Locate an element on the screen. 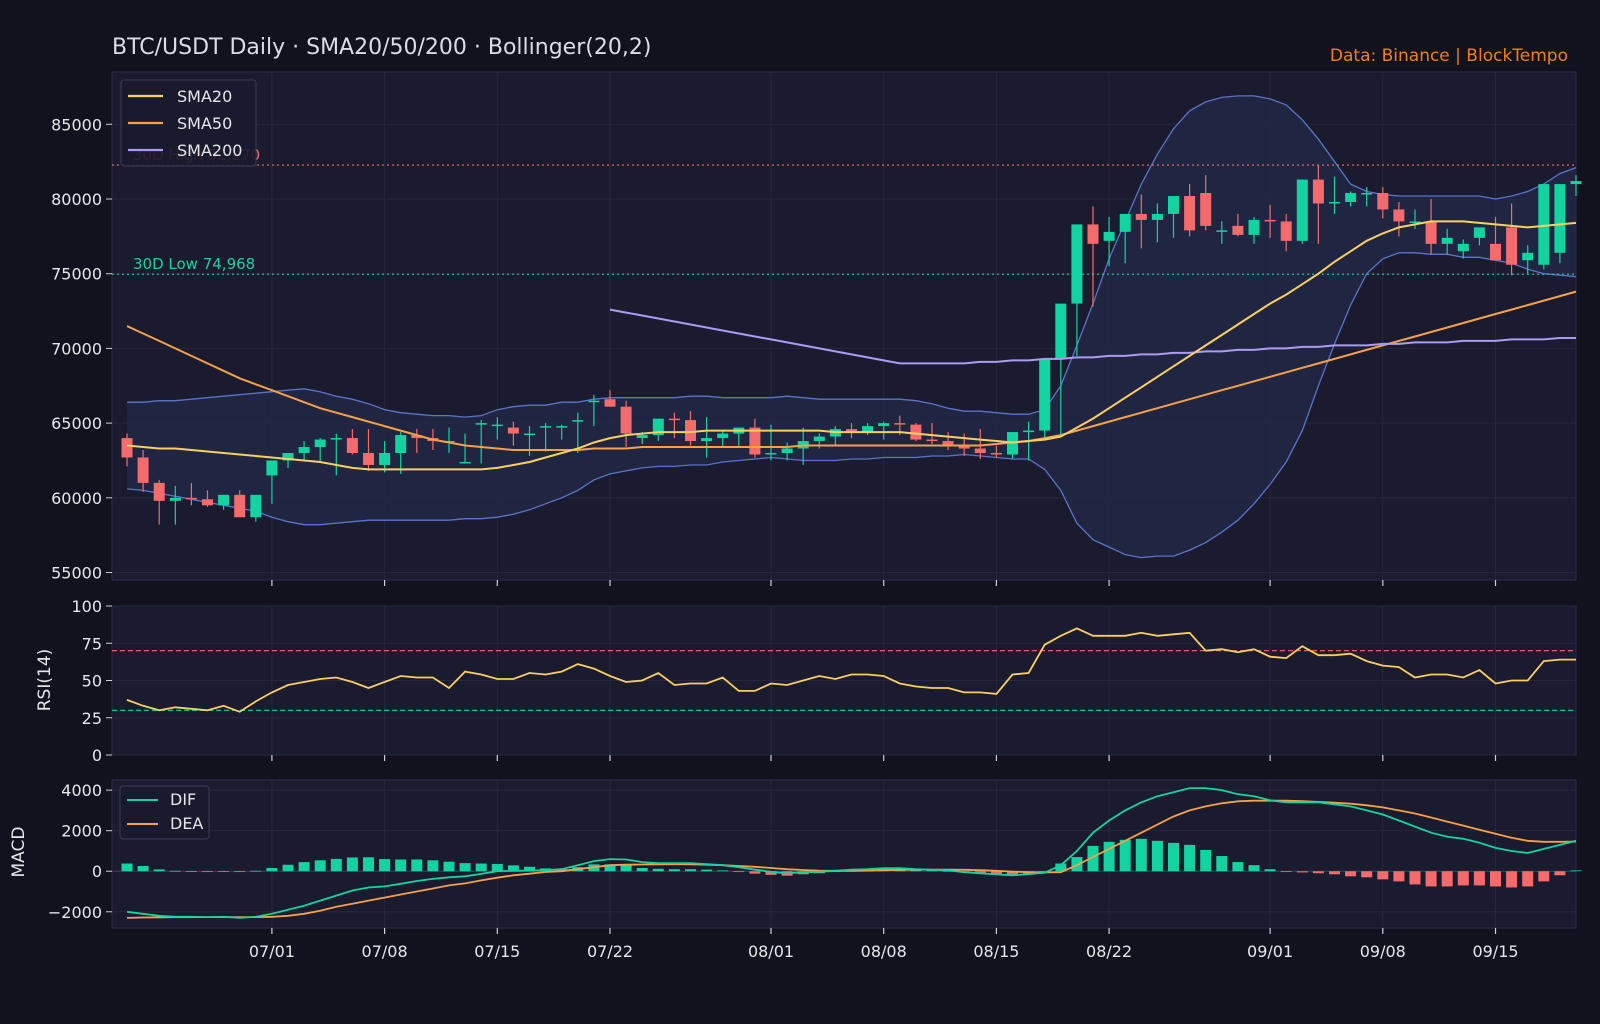 This screenshot has width=1600, height=1024. legend-entry-dif: DIF is located at coordinates (183, 799).